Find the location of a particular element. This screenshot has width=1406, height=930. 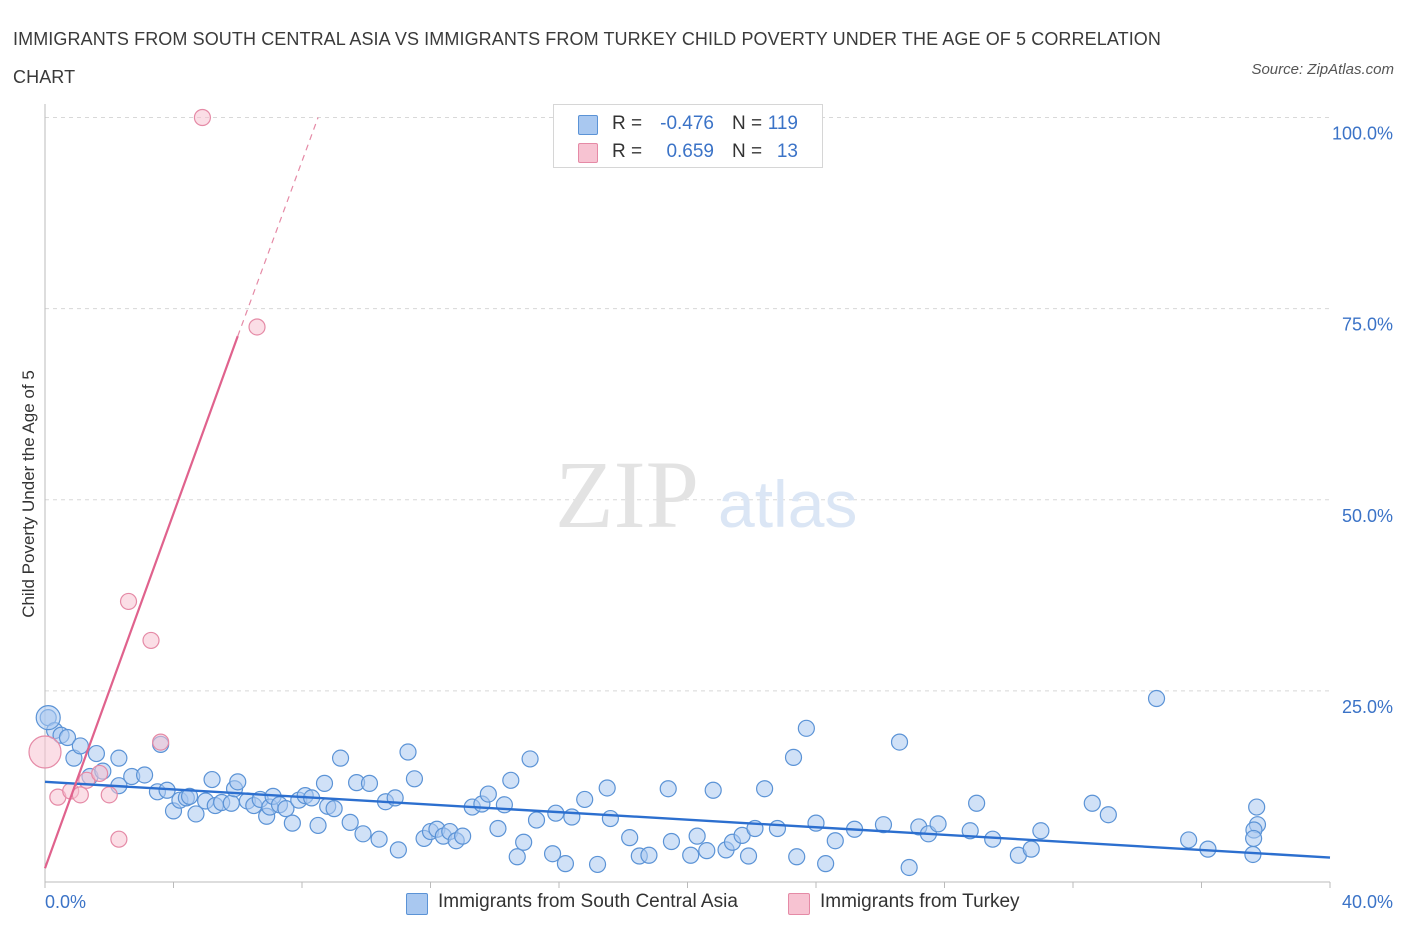

y-axis-label: Child Poverty Under the Age of 5 is located at coordinates (28, 494).